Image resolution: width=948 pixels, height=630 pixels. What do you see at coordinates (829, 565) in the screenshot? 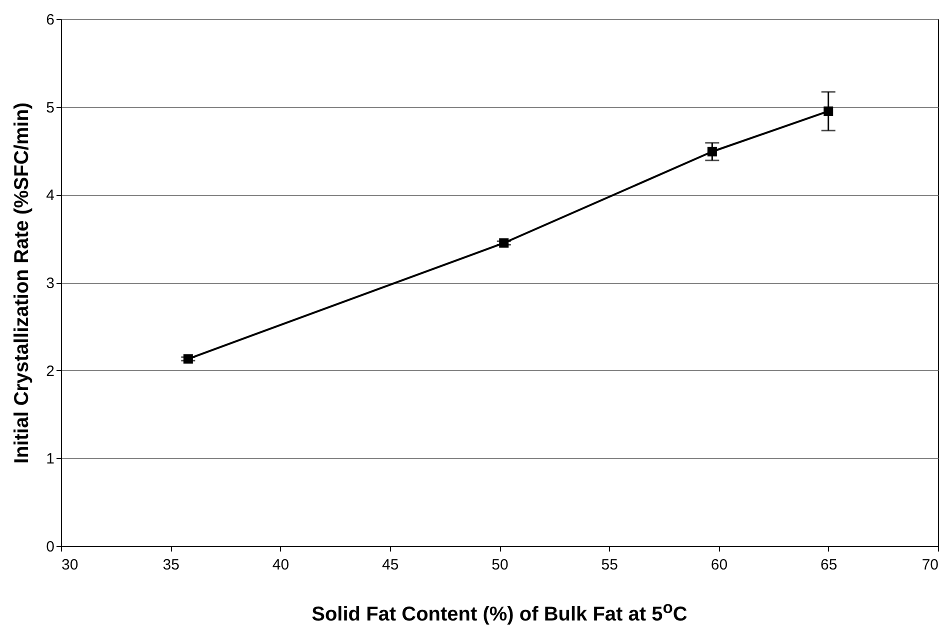
I see `x-tick-label: 65` at bounding box center [829, 565].